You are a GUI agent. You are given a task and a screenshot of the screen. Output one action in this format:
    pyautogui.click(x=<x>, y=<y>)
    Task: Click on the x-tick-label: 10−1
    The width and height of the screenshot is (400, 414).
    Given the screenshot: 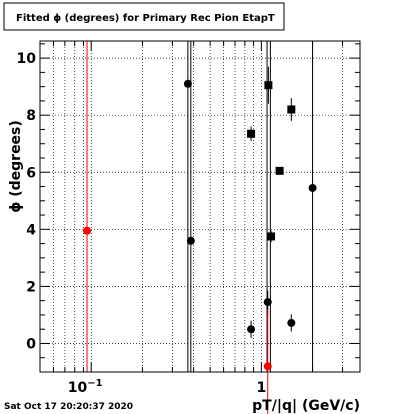 What is the action you would take?
    pyautogui.click(x=85, y=387)
    